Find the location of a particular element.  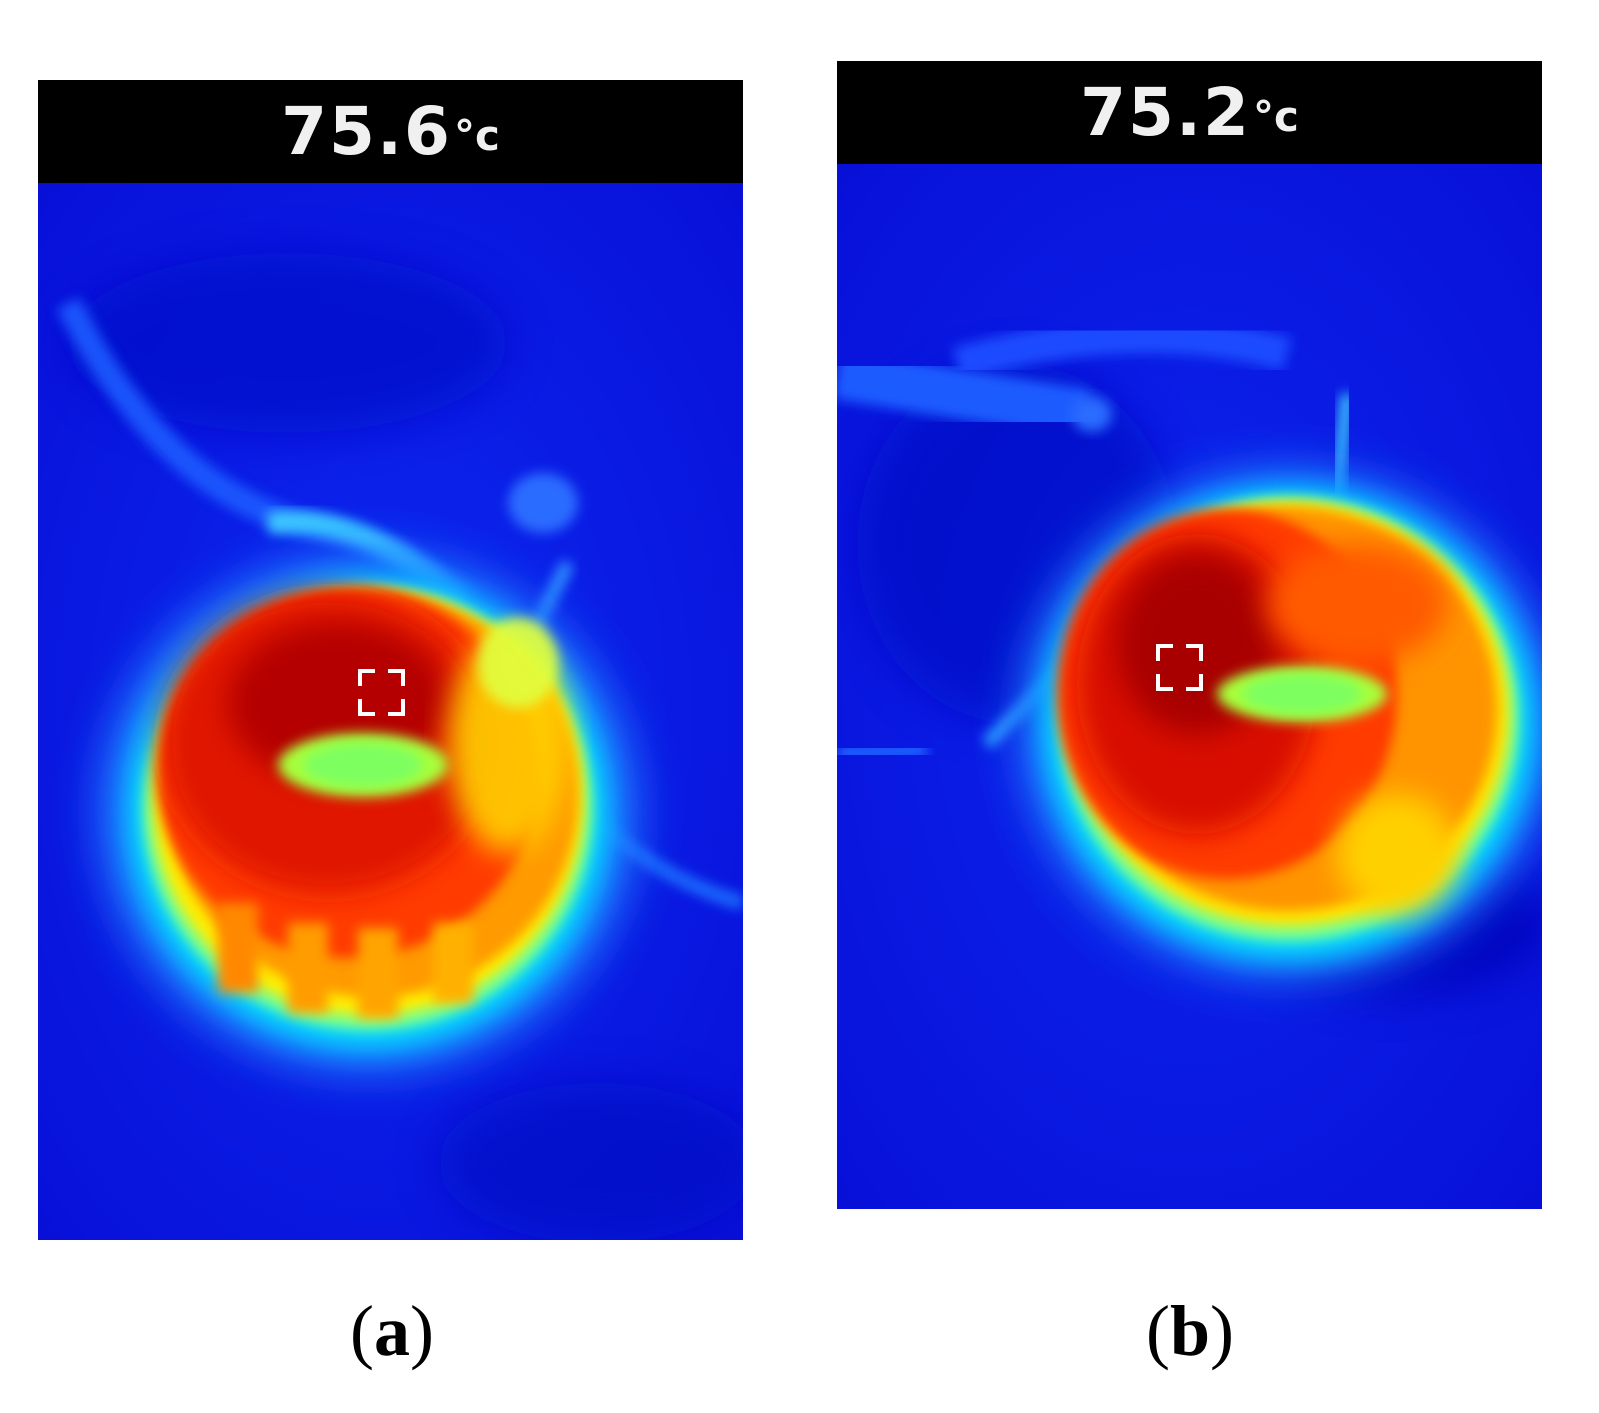

caption-b: (b) is located at coordinates (1189, 1331).